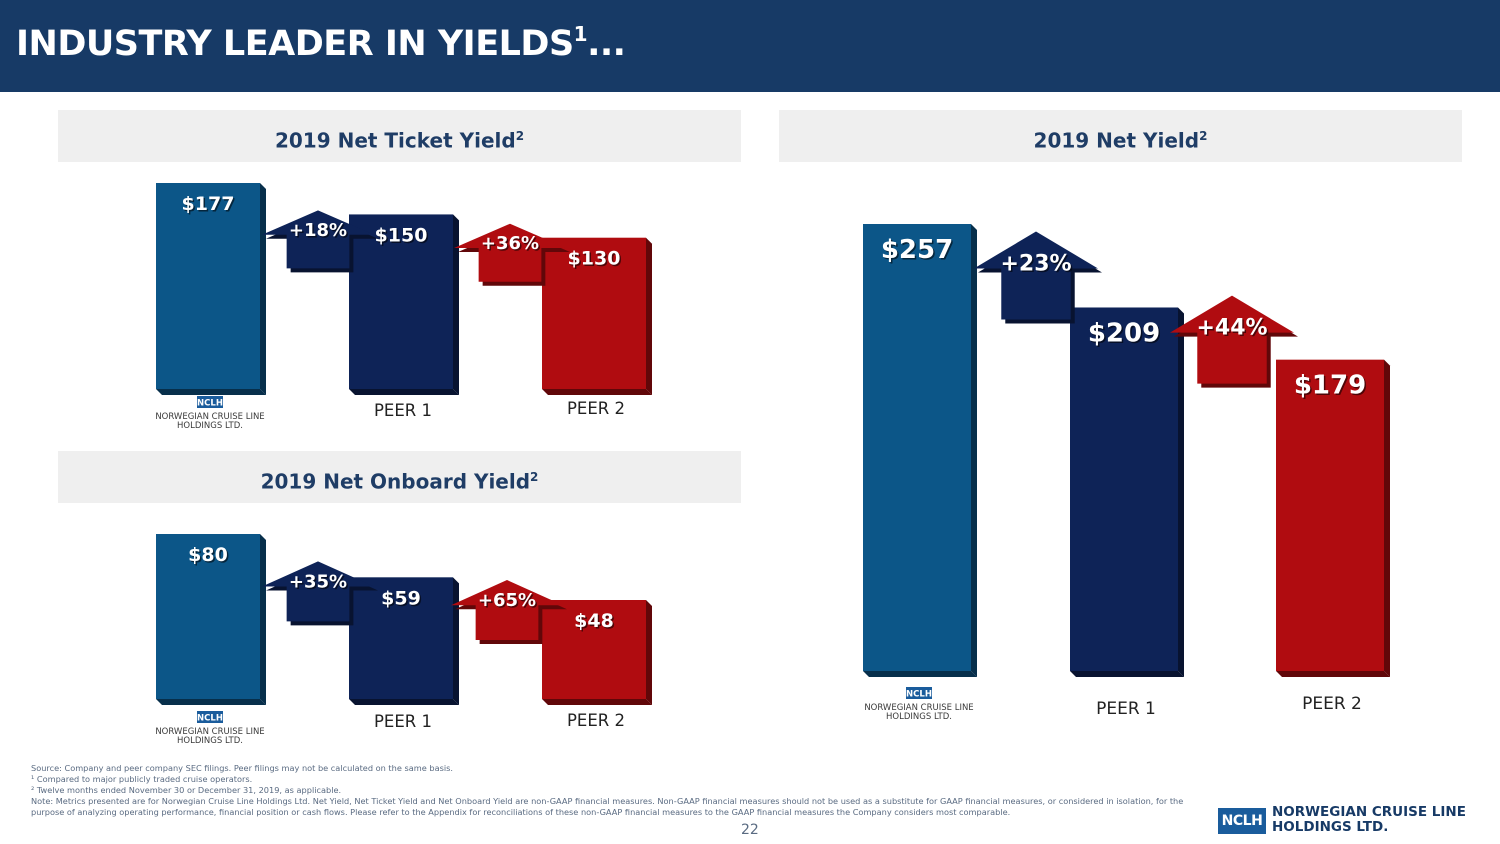 Image resolution: width=1500 pixels, height=844 pixels. Describe the element at coordinates (403, 410) in the screenshot. I see `chart0-category-label-1: PEER 1` at that location.